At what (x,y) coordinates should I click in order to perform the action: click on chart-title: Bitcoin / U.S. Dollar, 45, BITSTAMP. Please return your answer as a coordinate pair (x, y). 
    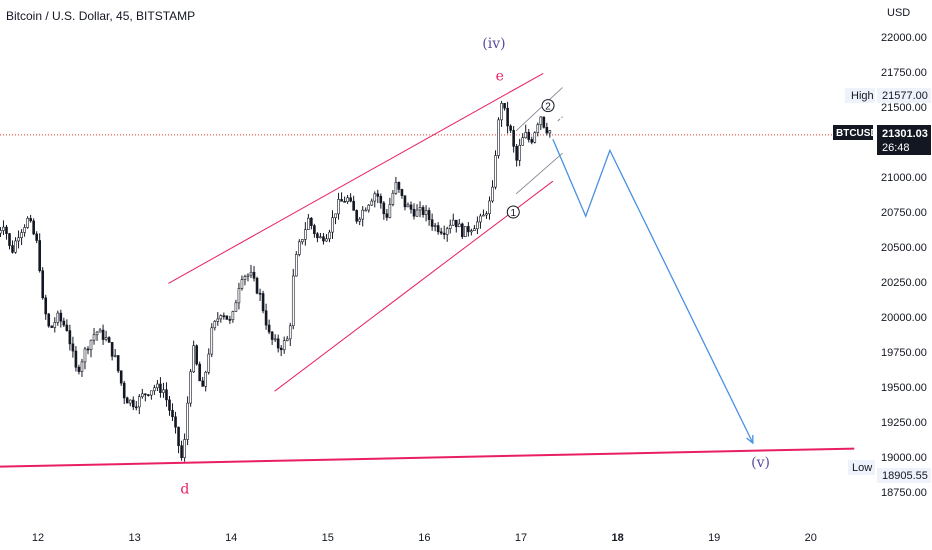
    Looking at the image, I should click on (101, 16).